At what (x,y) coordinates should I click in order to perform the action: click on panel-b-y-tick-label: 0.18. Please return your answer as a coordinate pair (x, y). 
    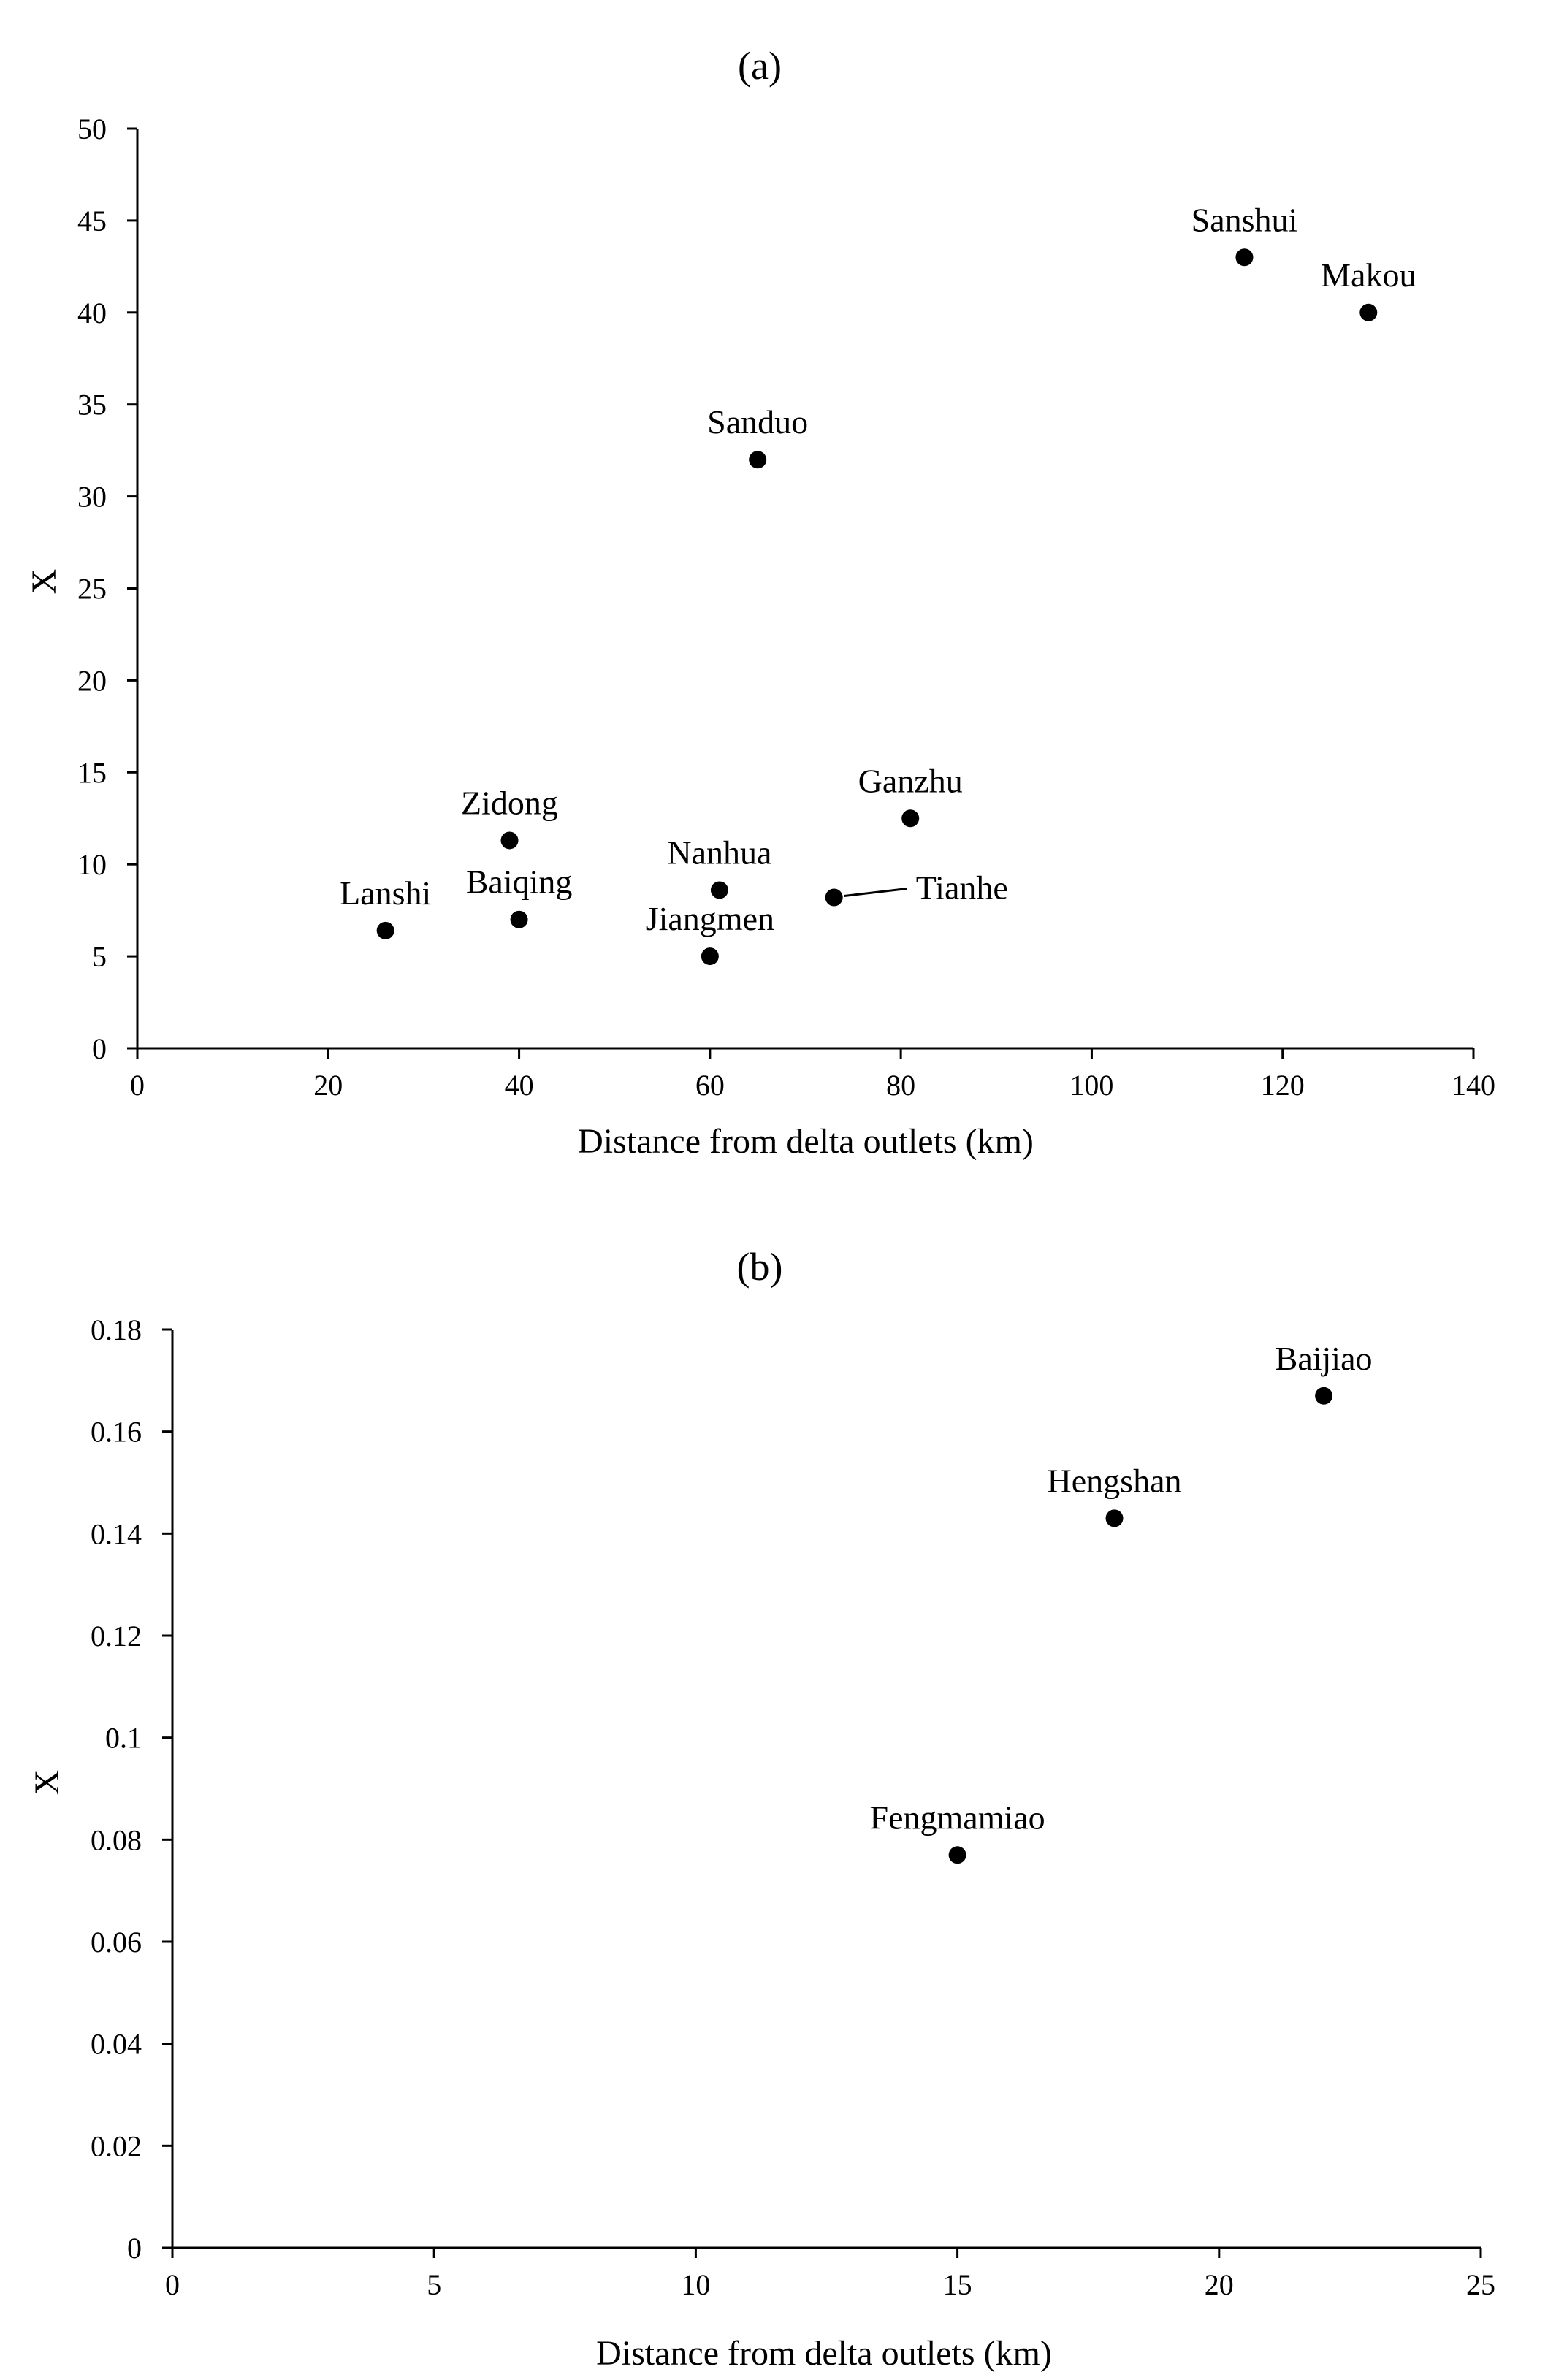
    Looking at the image, I should click on (116, 1329).